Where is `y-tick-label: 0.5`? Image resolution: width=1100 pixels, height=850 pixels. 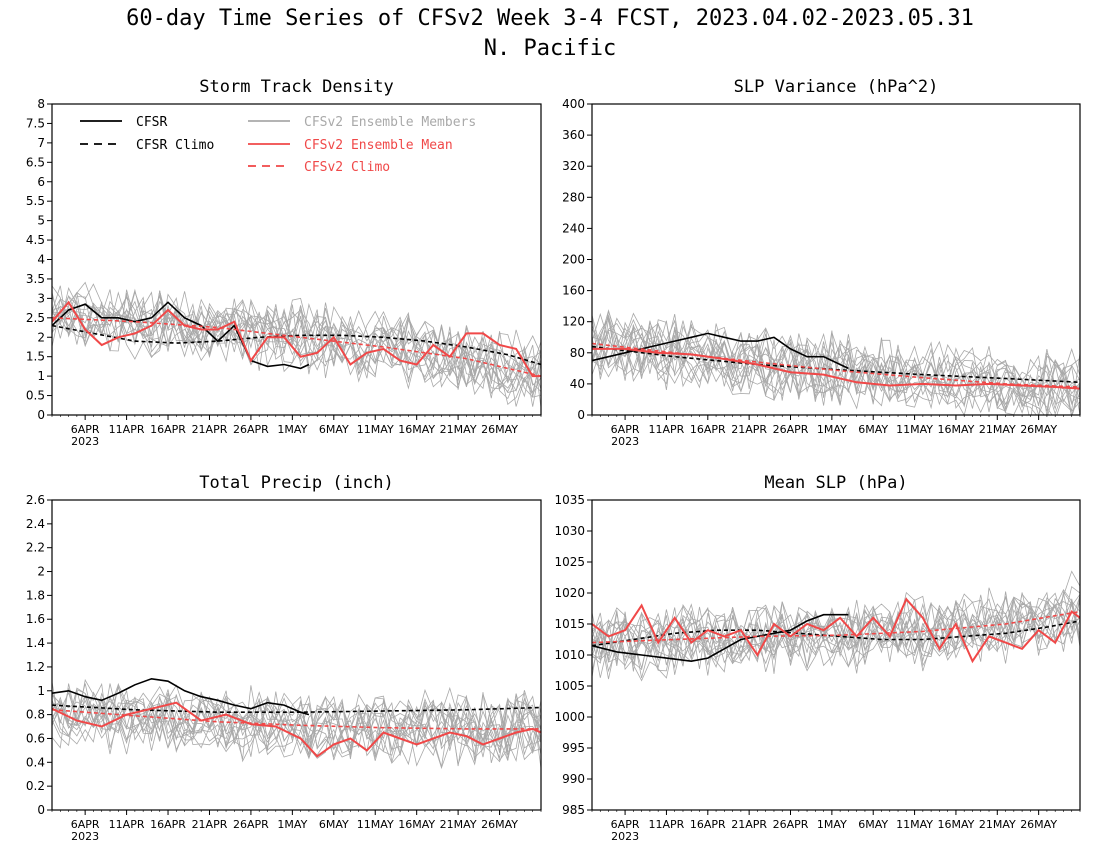
y-tick-label: 0.5 is located at coordinates (35, 396).